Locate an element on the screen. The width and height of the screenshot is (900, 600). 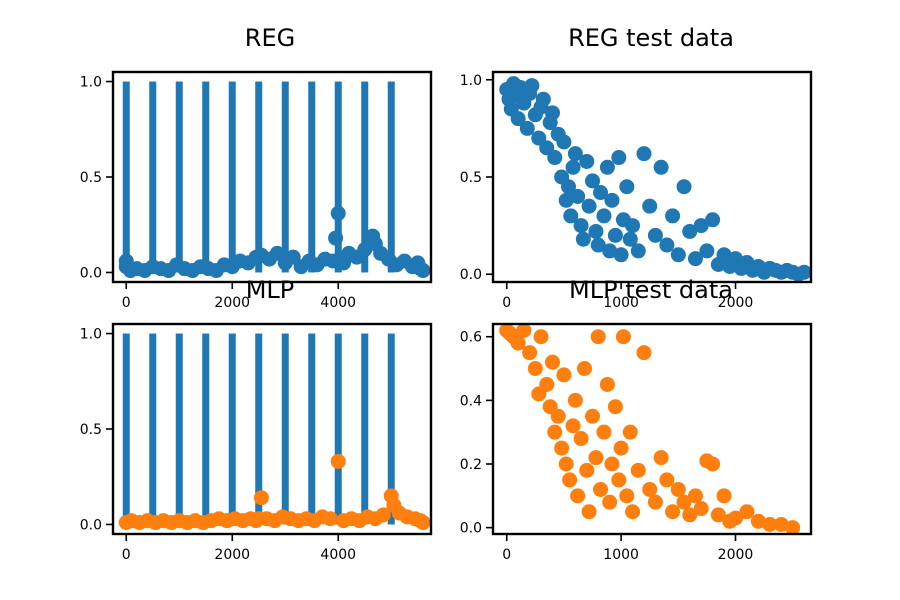
x-tick-label: 4000 is located at coordinates (338, 303).